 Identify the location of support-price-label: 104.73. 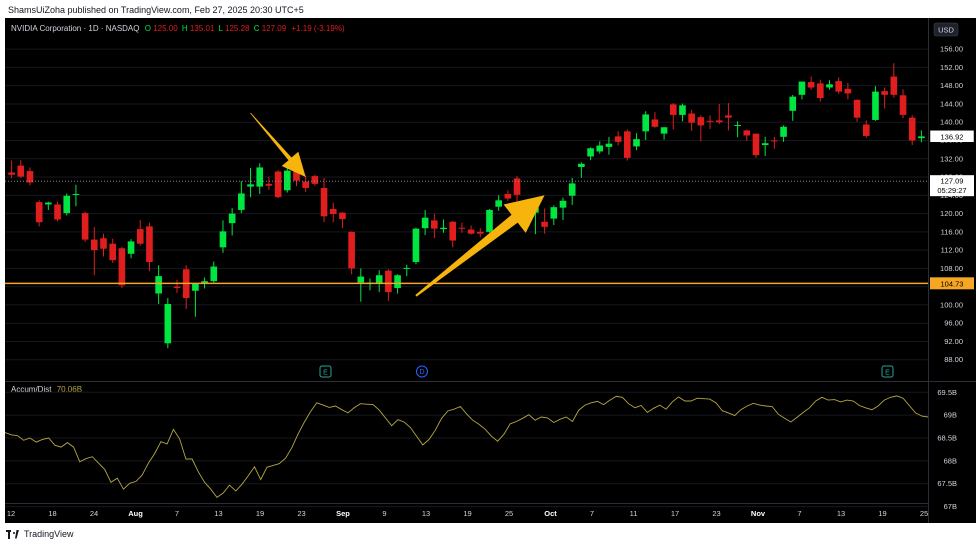
(952, 283).